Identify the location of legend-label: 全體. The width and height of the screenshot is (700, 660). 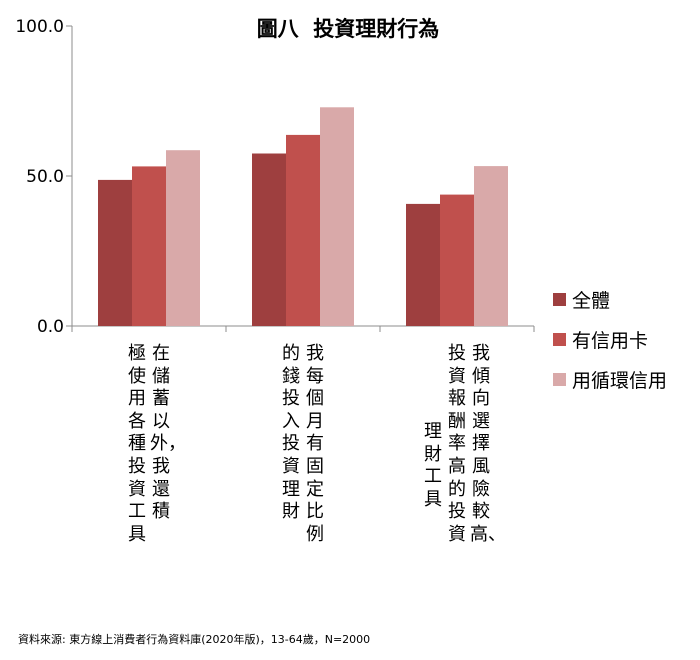
(591, 301).